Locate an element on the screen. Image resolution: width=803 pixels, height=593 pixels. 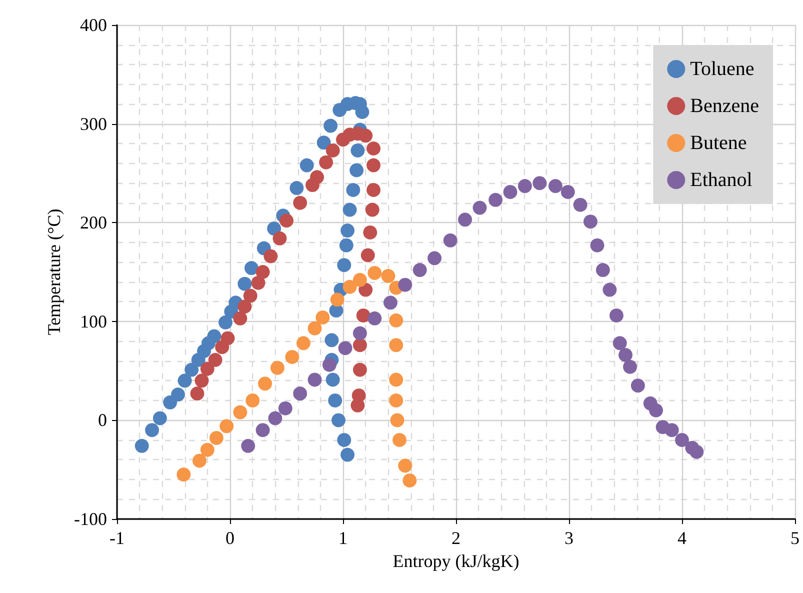
y-tick-label: 0 is located at coordinates (102, 420).